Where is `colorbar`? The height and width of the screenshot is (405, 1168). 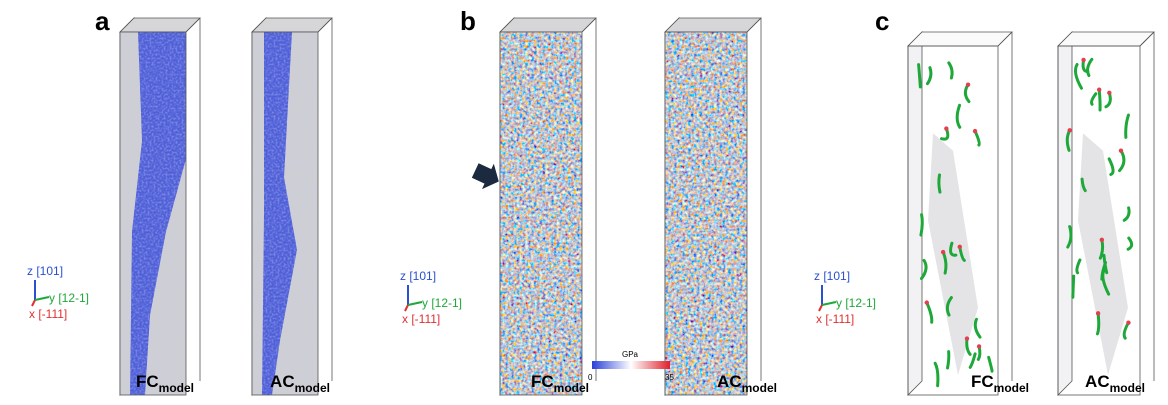 colorbar is located at coordinates (631, 365).